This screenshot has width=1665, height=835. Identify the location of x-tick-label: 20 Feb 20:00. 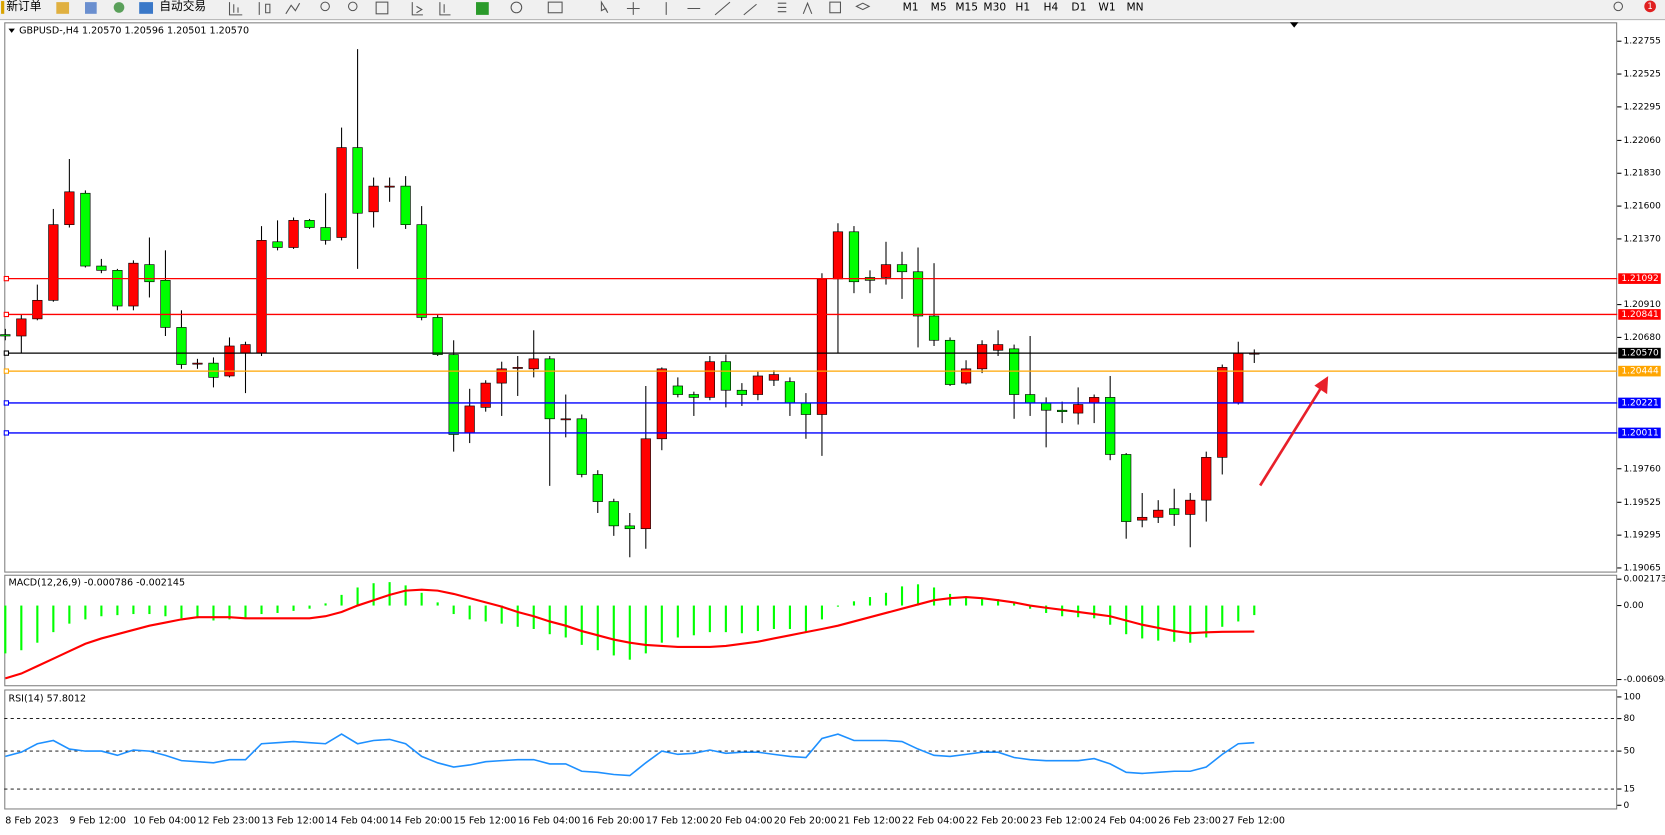
(805, 821).